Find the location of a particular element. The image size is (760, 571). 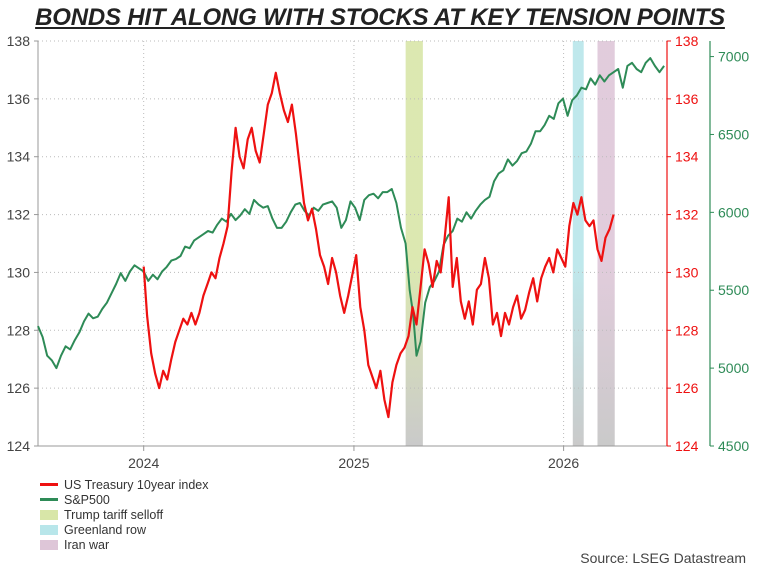

legend-label-iran: Iran war is located at coordinates (87, 544).